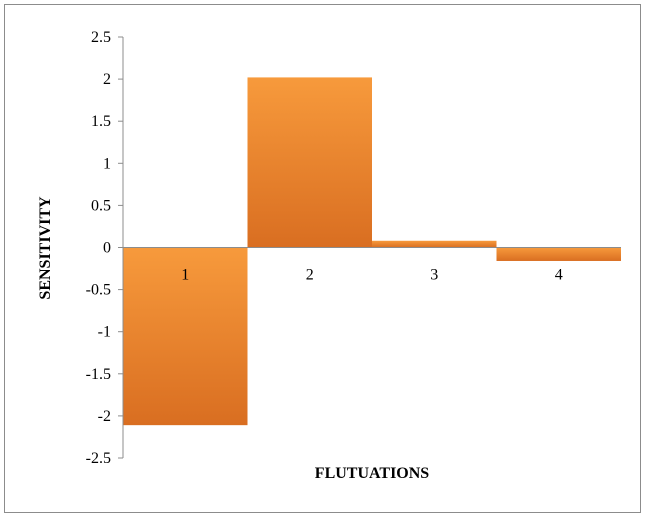 The image size is (646, 518). I want to click on y-tick-label: -1, so click(104, 332).